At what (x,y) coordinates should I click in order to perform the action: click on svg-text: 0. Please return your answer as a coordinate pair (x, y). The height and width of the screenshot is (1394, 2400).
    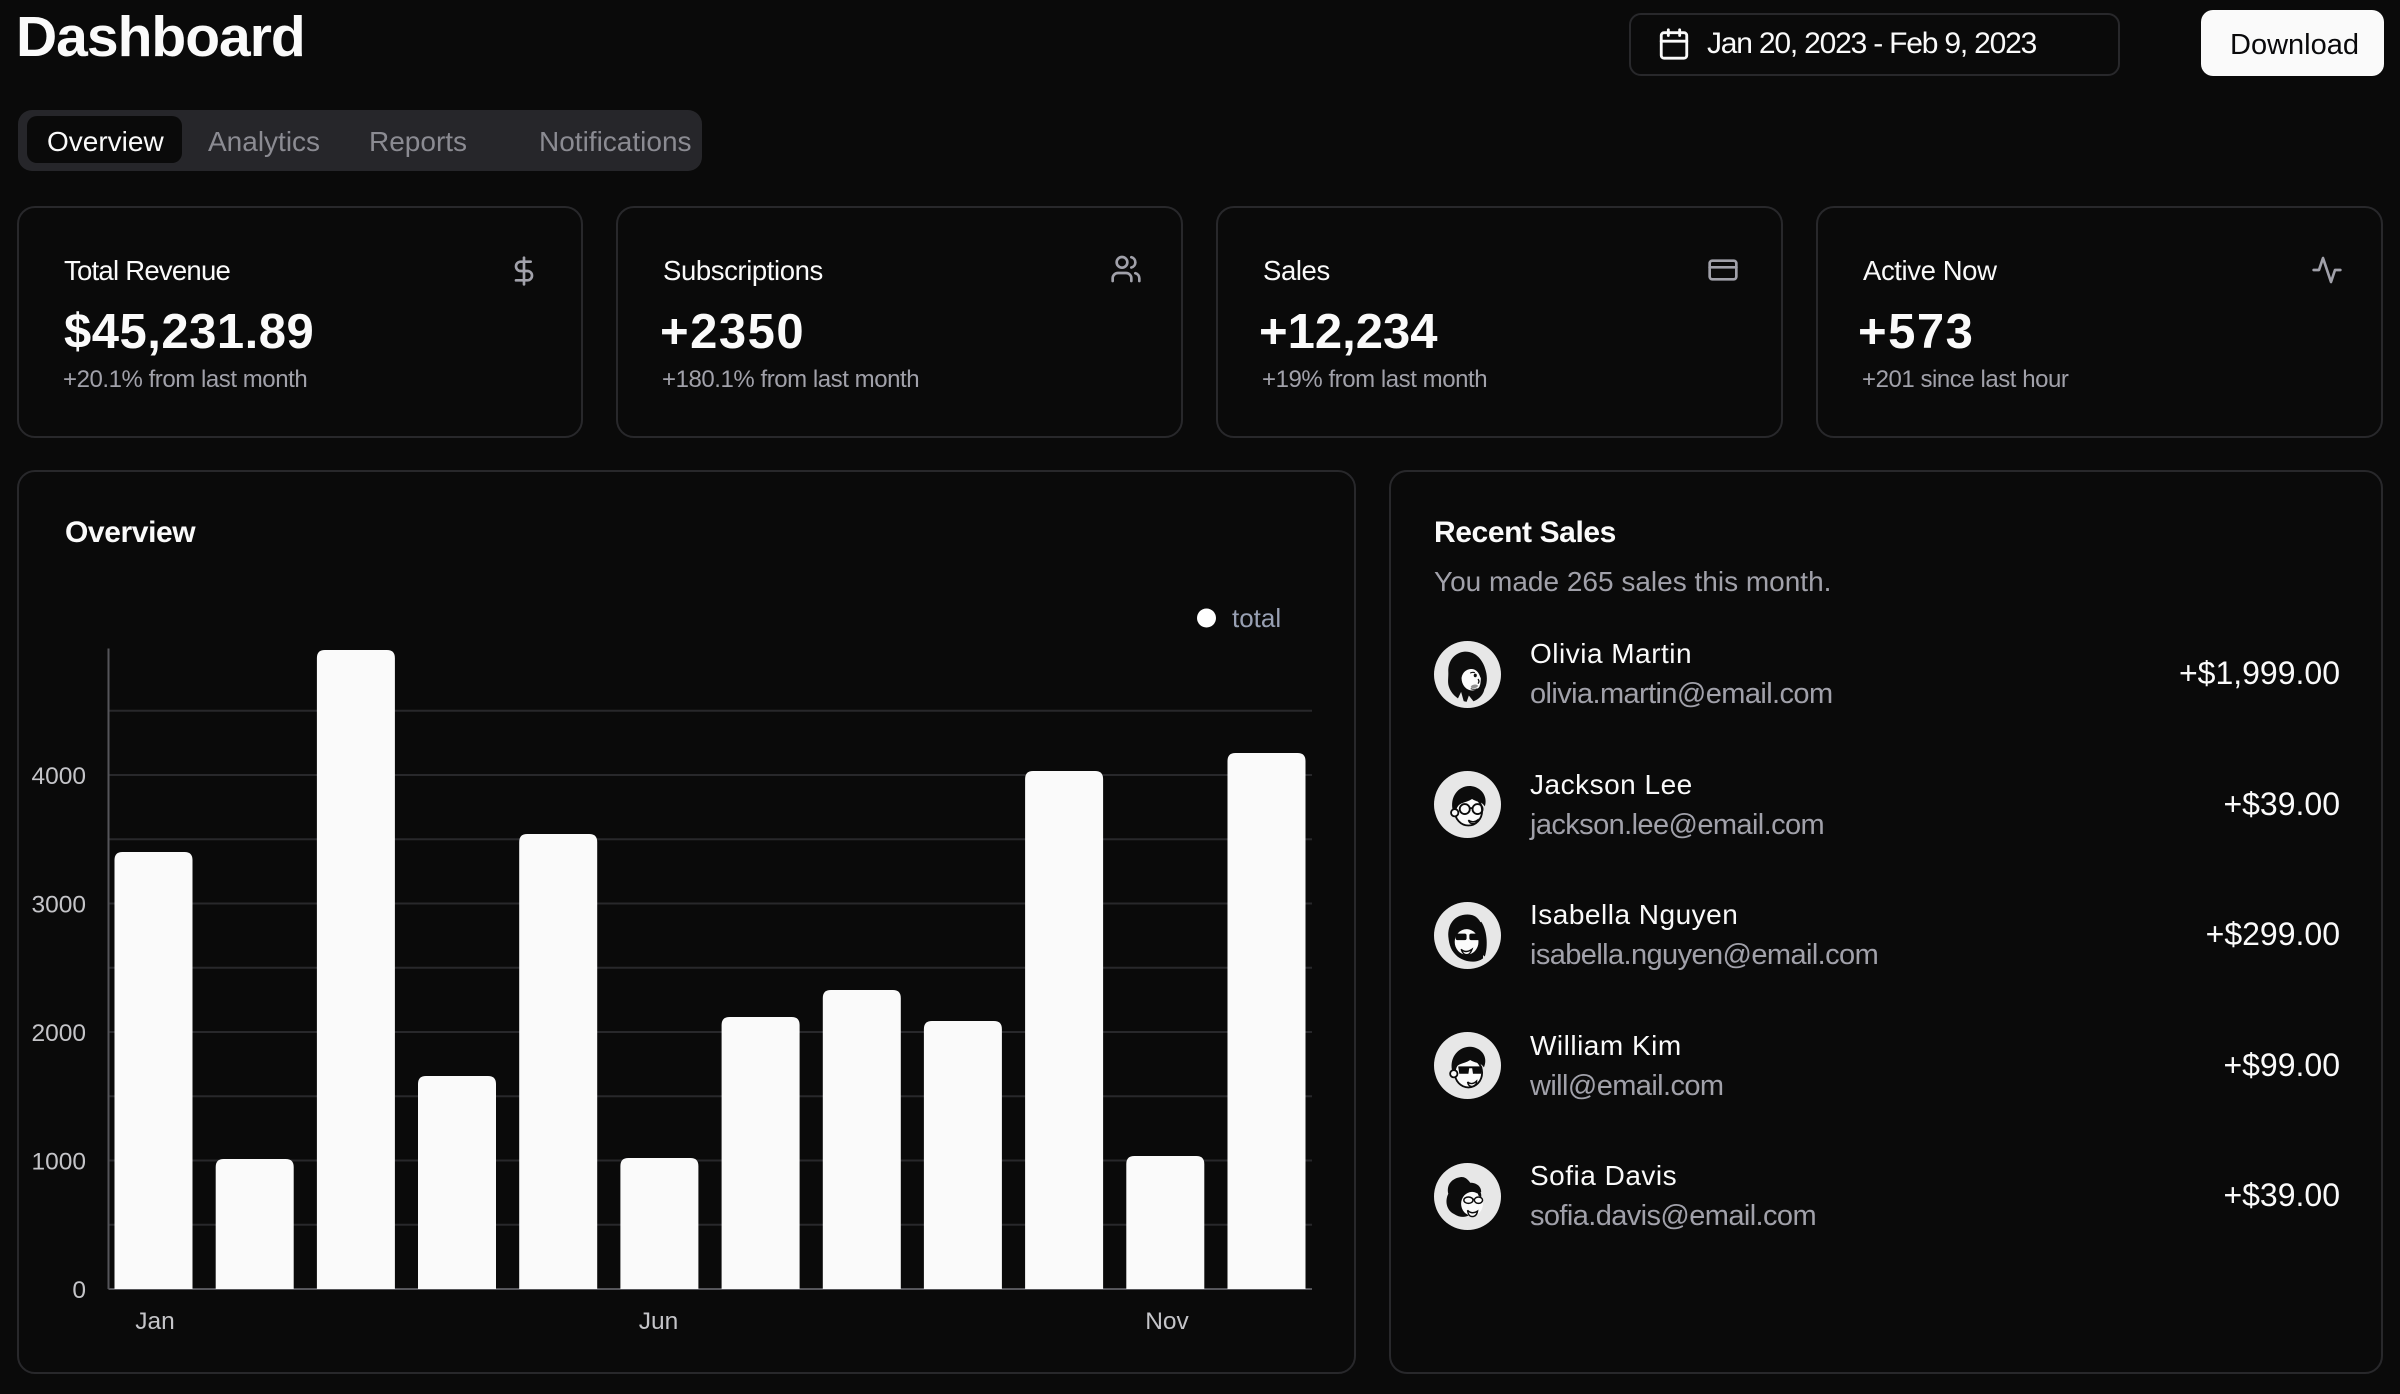
    Looking at the image, I should click on (79, 1290).